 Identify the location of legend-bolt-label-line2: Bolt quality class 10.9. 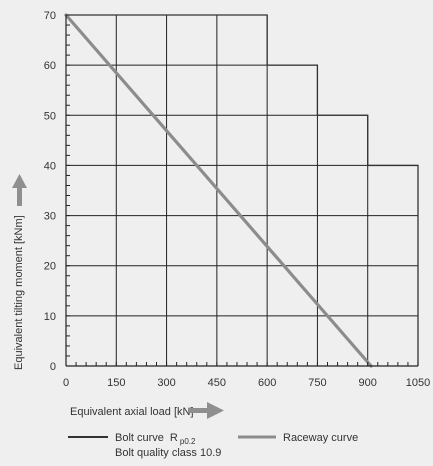
(168, 453).